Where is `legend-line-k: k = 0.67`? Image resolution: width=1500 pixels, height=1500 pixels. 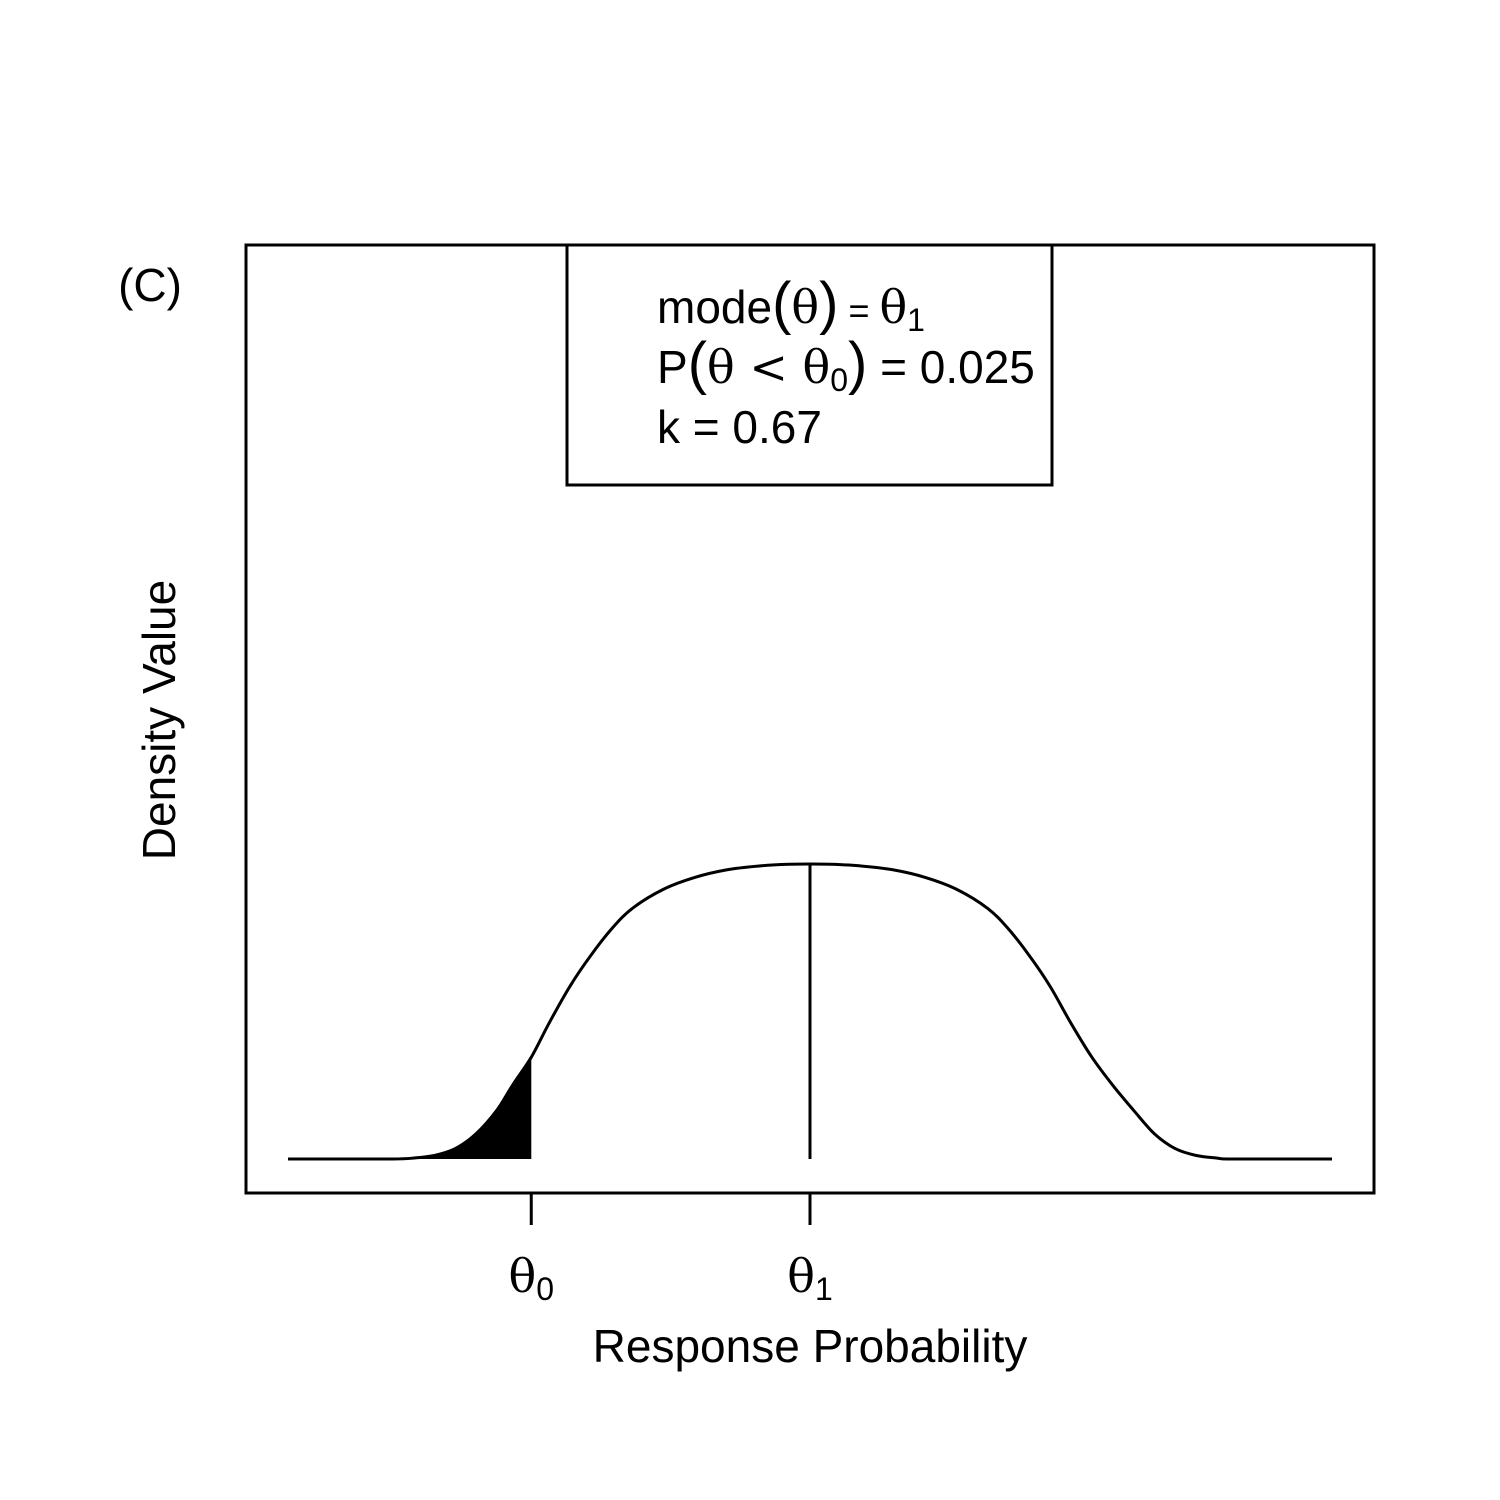 legend-line-k: k = 0.67 is located at coordinates (739, 427).